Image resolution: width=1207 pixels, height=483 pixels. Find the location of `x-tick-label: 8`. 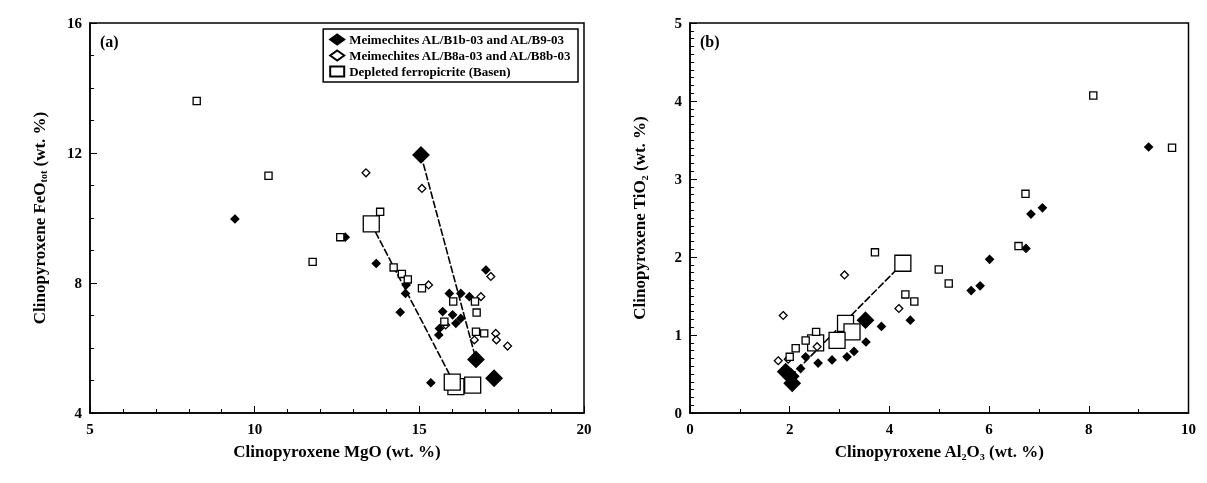

x-tick-label: 8 is located at coordinates (1089, 428).